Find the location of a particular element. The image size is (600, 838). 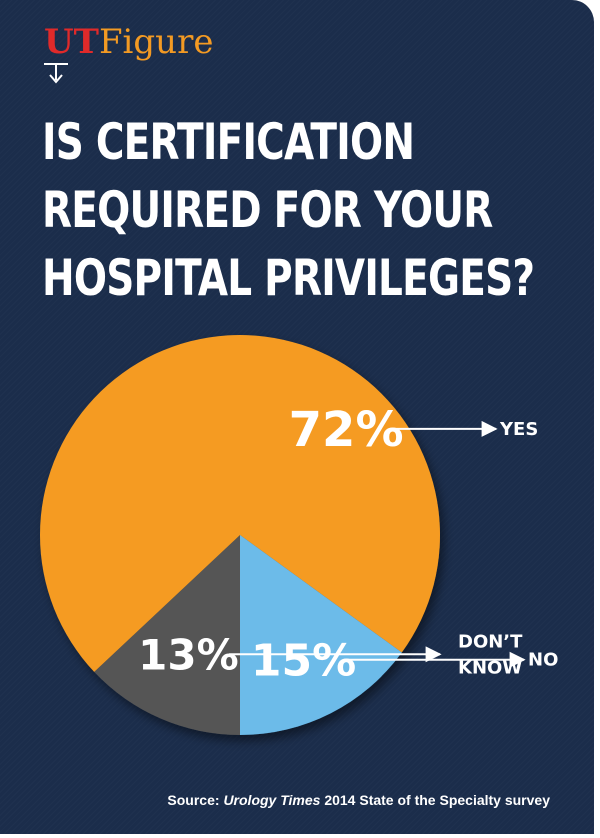

title-line-2: REQUIRED FOR YOUR is located at coordinates (267, 210).